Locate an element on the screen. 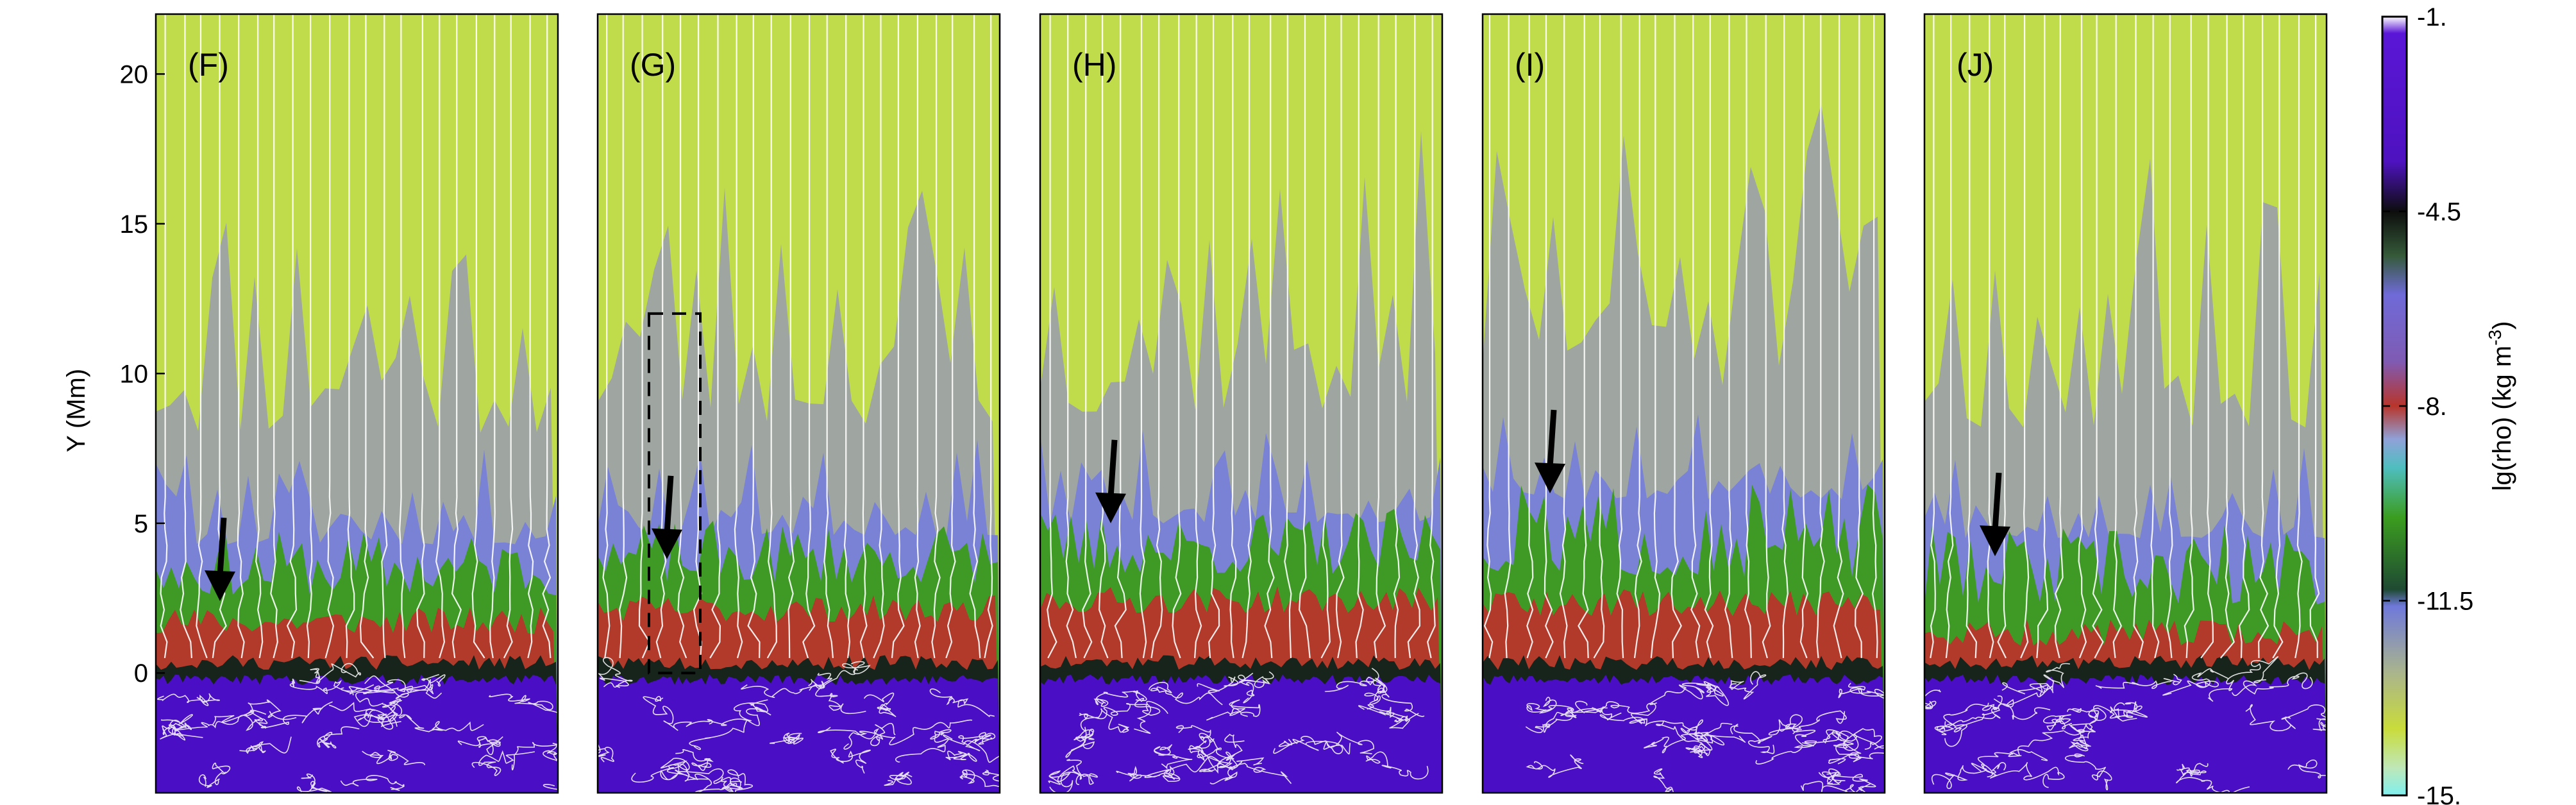 Image resolution: width=2576 pixels, height=805 pixels. y-tick-label: 5 is located at coordinates (141, 524).